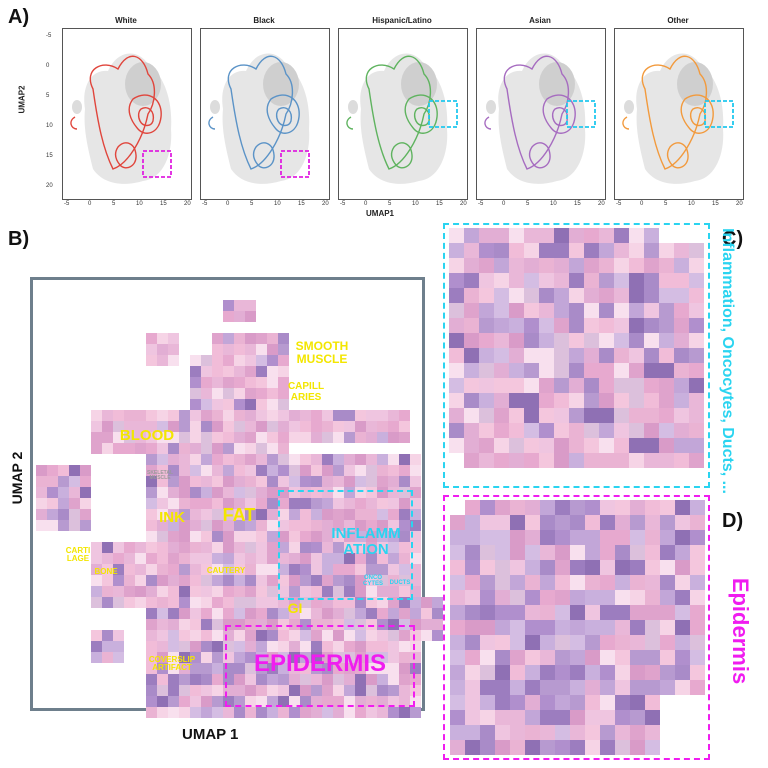  What do you see at coordinates (366, 204) in the screenshot?
I see `x-tick: 0` at bounding box center [366, 204].